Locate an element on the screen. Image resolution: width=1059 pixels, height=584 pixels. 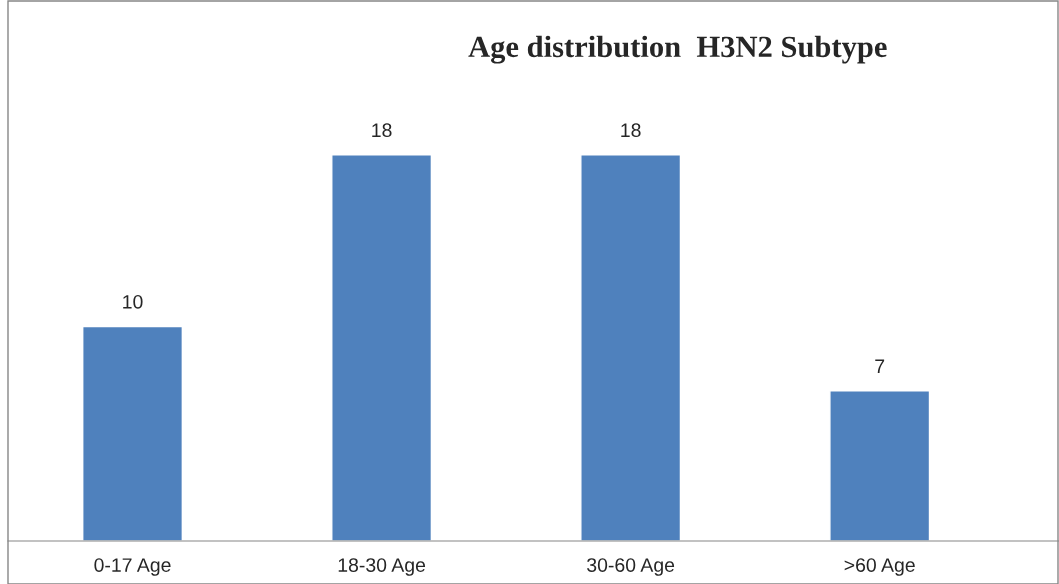
x-tick-label: 18-30 Age is located at coordinates (382, 567).